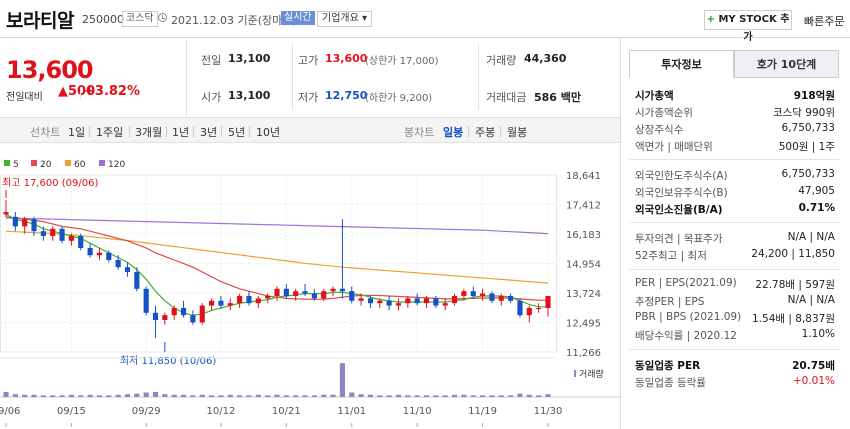 This screenshot has width=850, height=429. I want to click on realtime-button: 실시간, so click(298, 18).